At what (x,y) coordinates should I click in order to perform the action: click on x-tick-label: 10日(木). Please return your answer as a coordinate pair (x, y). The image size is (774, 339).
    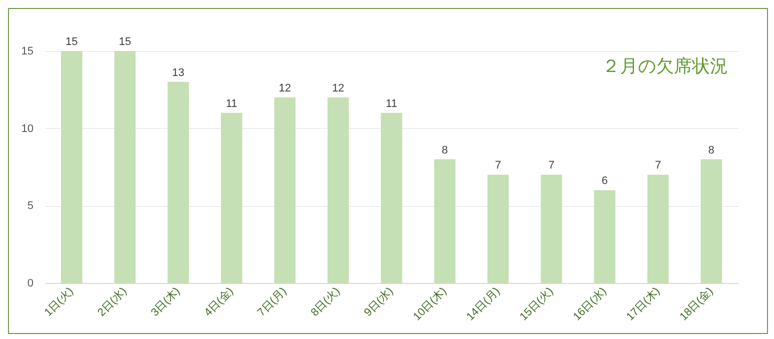
    Looking at the image, I should click on (430, 304).